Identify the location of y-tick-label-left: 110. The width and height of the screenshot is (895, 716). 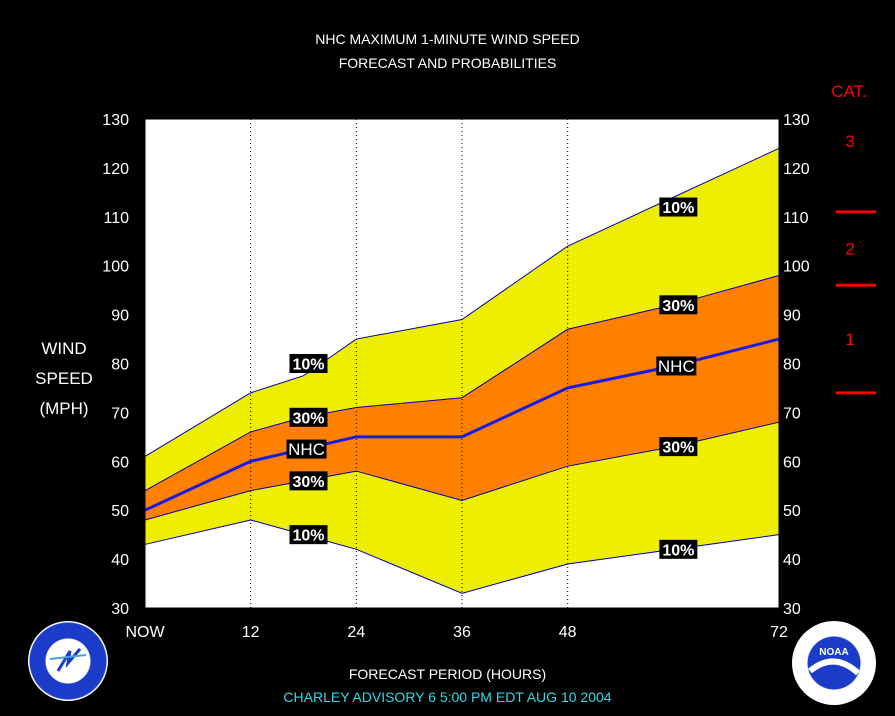
(116, 218).